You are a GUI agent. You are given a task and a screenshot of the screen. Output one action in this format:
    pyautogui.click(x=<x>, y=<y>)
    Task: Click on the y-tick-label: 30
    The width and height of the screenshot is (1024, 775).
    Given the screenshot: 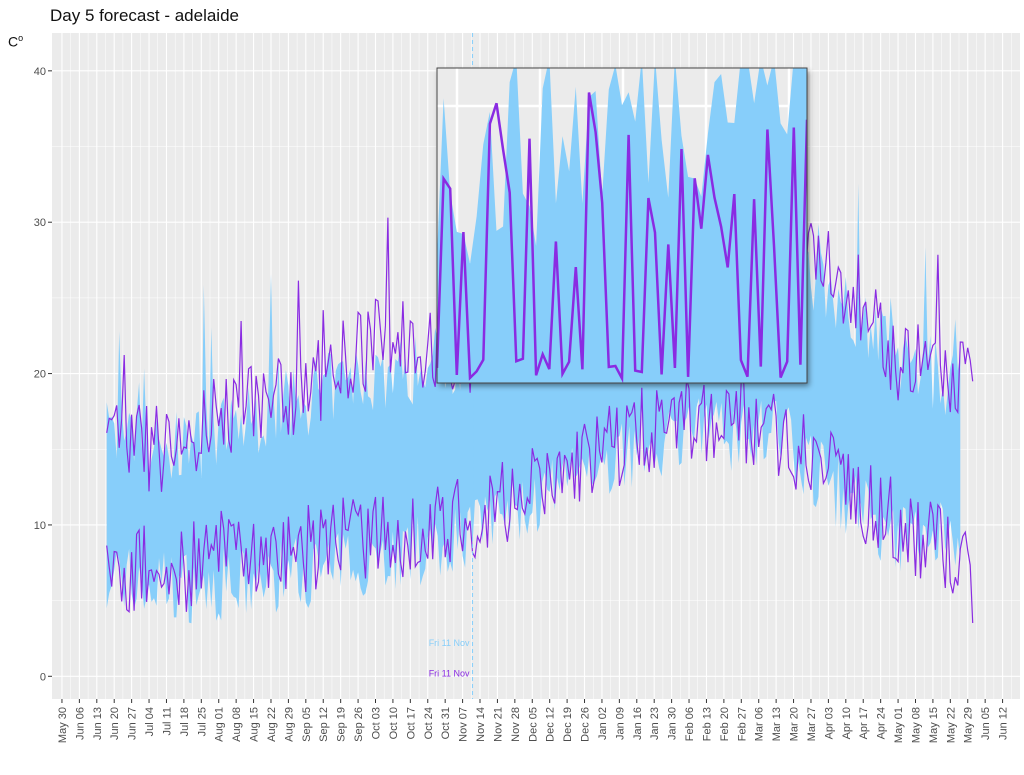 What is the action you would take?
    pyautogui.click(x=40, y=223)
    